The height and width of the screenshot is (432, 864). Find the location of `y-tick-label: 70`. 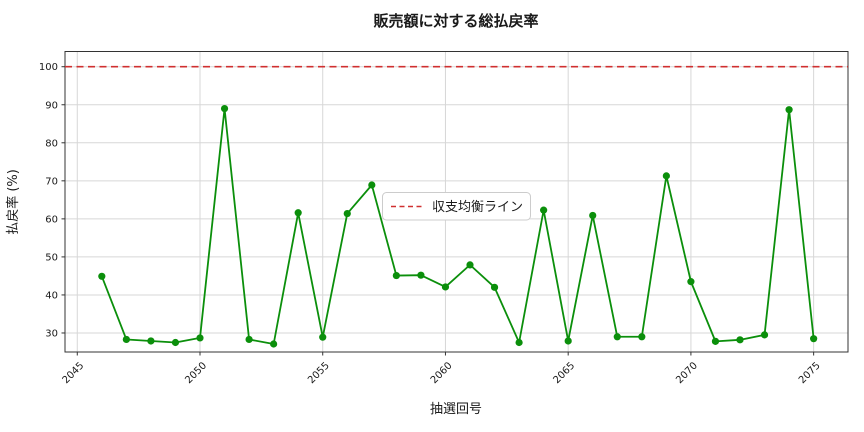

y-tick-label: 70 is located at coordinates (51, 181).